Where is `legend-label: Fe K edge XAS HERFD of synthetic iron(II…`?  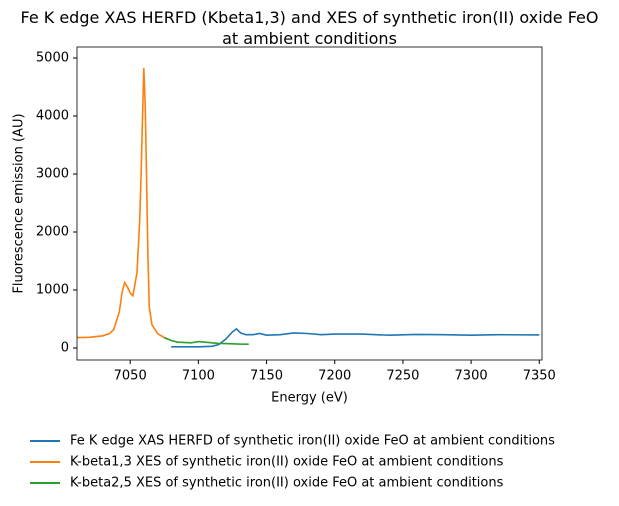 legend-label: Fe K edge XAS HERFD of synthetic iron(II… is located at coordinates (312, 441).